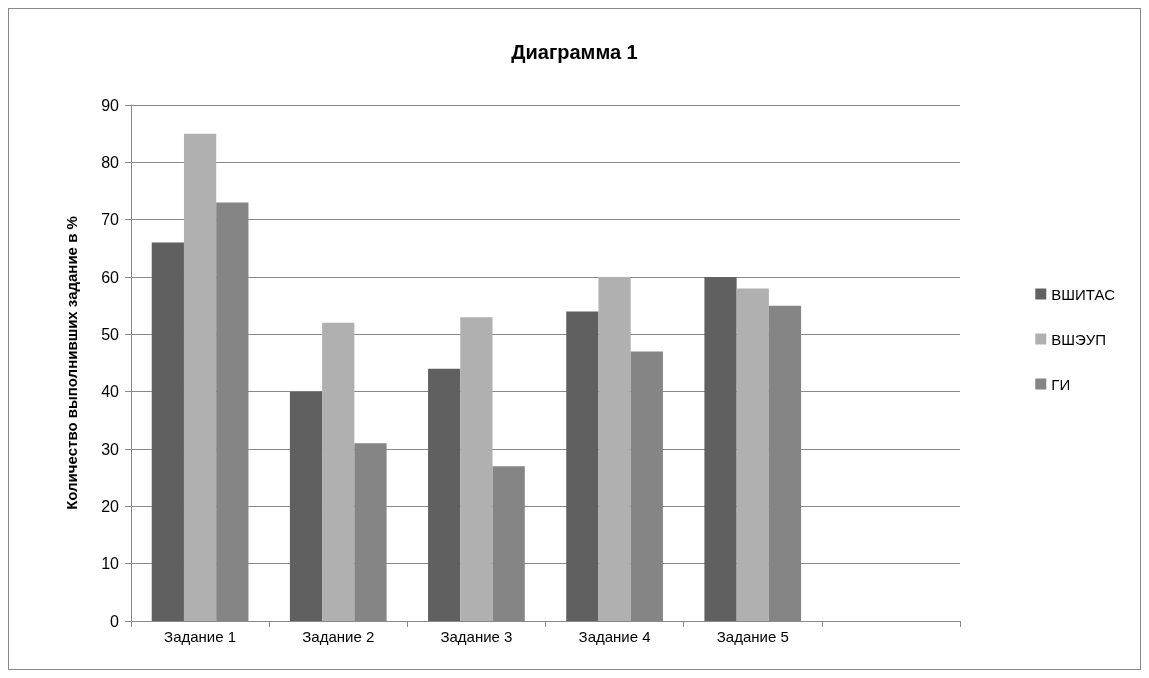  I want to click on y-tick-label: 30, so click(110, 449).